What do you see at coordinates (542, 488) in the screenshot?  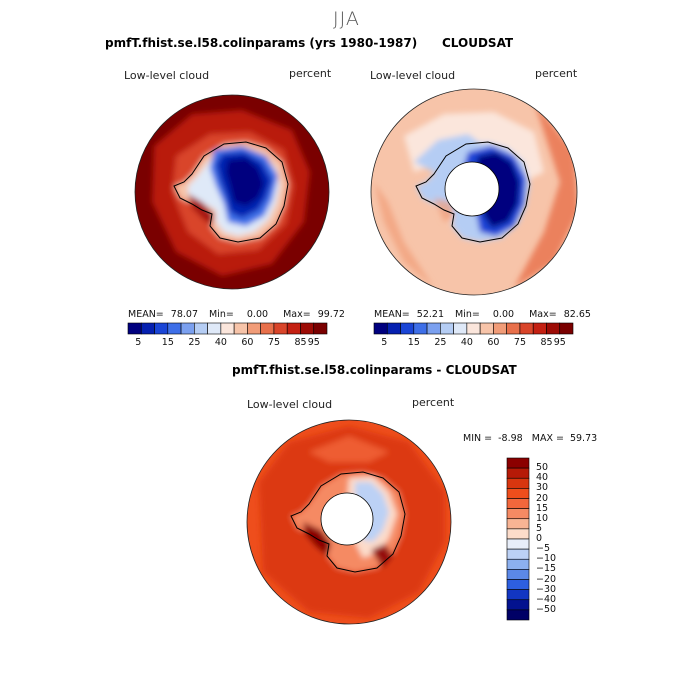 I see `colorbar-tick-label: 30` at bounding box center [542, 488].